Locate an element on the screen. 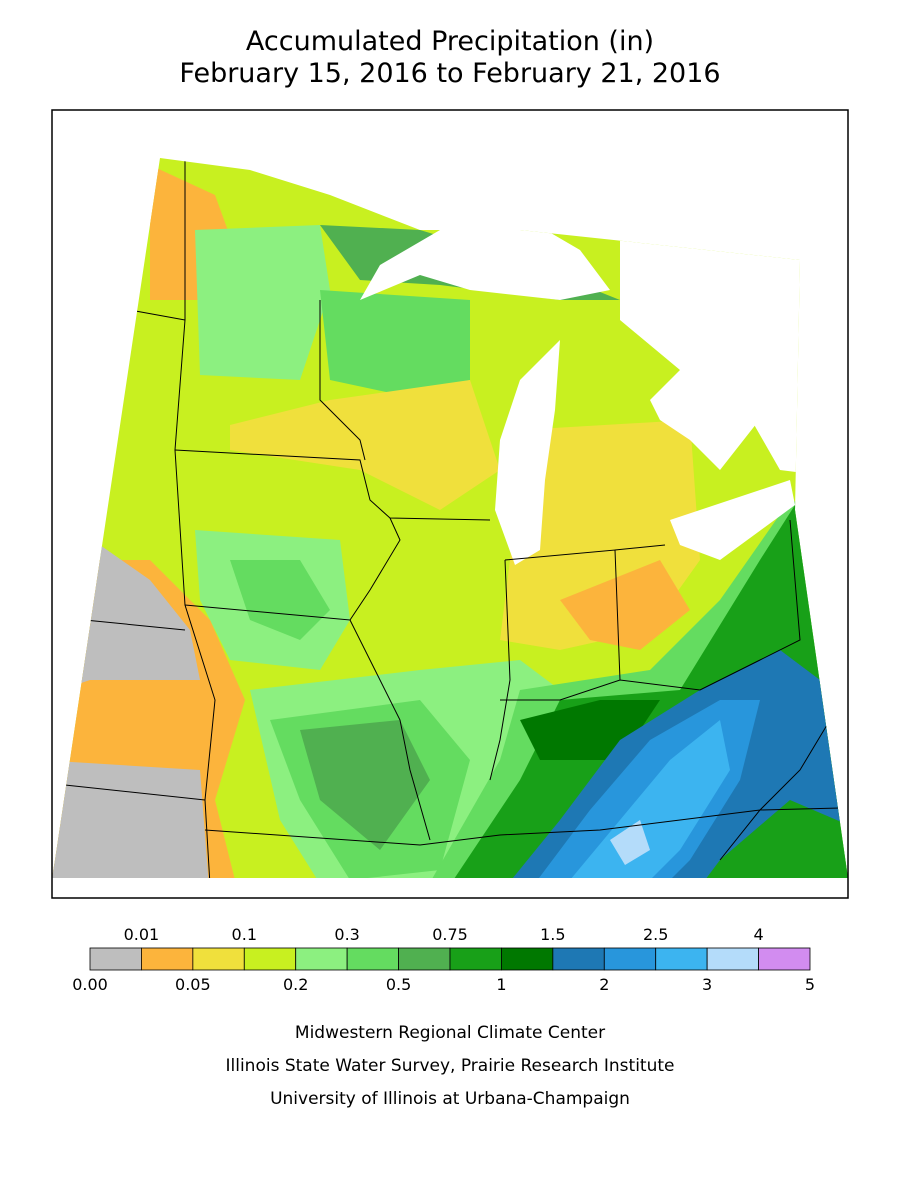 This screenshot has width=900, height=1200. credit: Midwestern Regional Climate Center is located at coordinates (450, 1033).